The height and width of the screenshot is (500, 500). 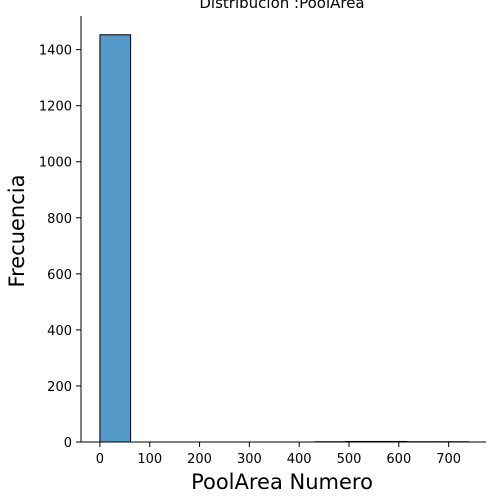 I want to click on x-axis-ticks: 0 100 200 300 400 500 600 700, so click(x=278, y=454).